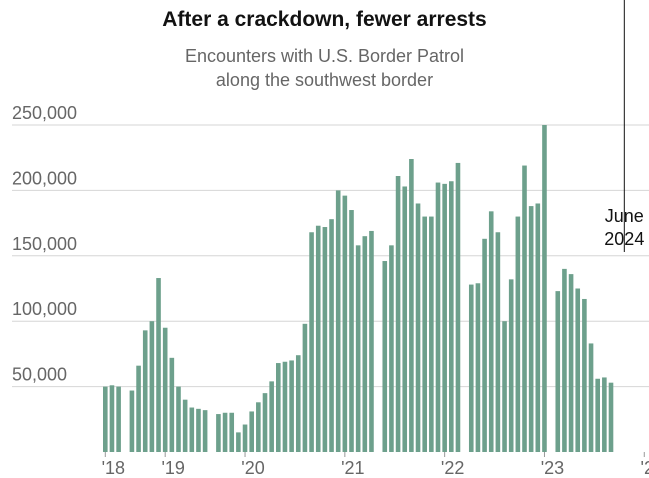 The height and width of the screenshot is (478, 649). I want to click on y-tick-label: 100,000, so click(44, 309).